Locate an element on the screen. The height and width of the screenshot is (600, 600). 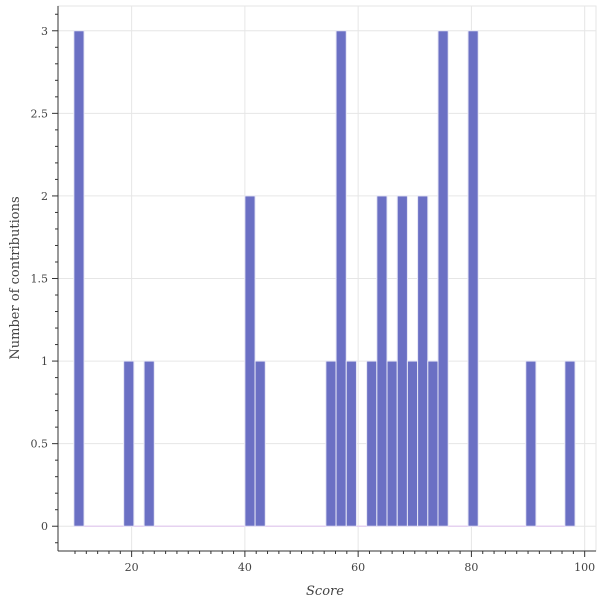
y-tick-label: 2 is located at coordinates (44, 196).